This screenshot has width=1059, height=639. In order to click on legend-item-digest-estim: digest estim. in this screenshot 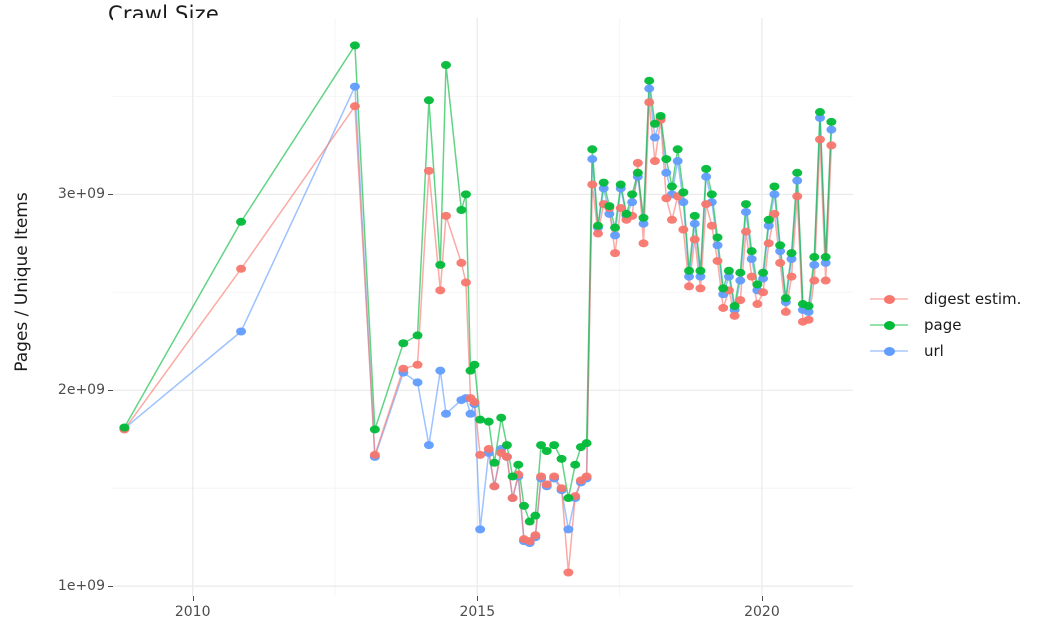, I will do `click(963, 299)`.